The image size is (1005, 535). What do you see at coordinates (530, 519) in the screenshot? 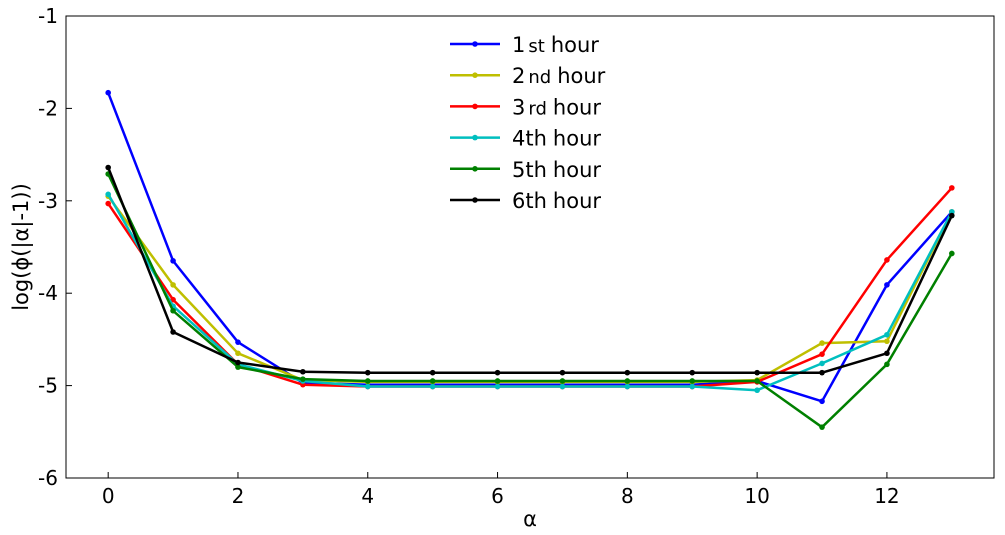
I see `x-axis-label: α` at bounding box center [530, 519].